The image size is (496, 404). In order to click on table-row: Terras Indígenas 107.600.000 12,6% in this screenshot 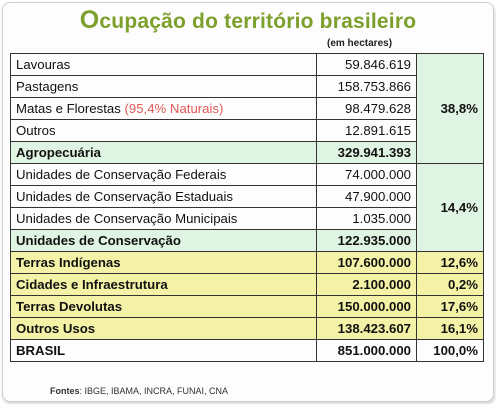, I will do `click(247, 262)`.